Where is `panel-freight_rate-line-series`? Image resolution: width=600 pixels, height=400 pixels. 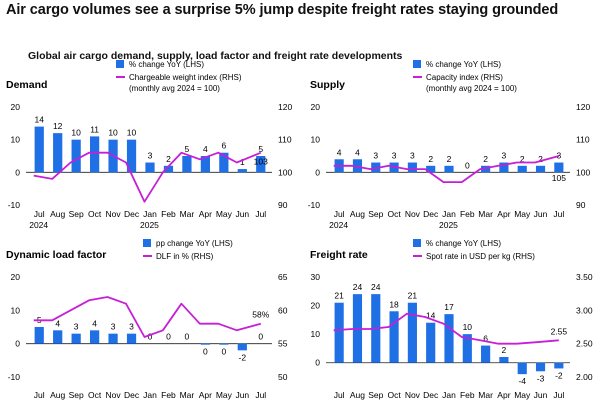
panel-freight_rate-line-series is located at coordinates (446, 328).